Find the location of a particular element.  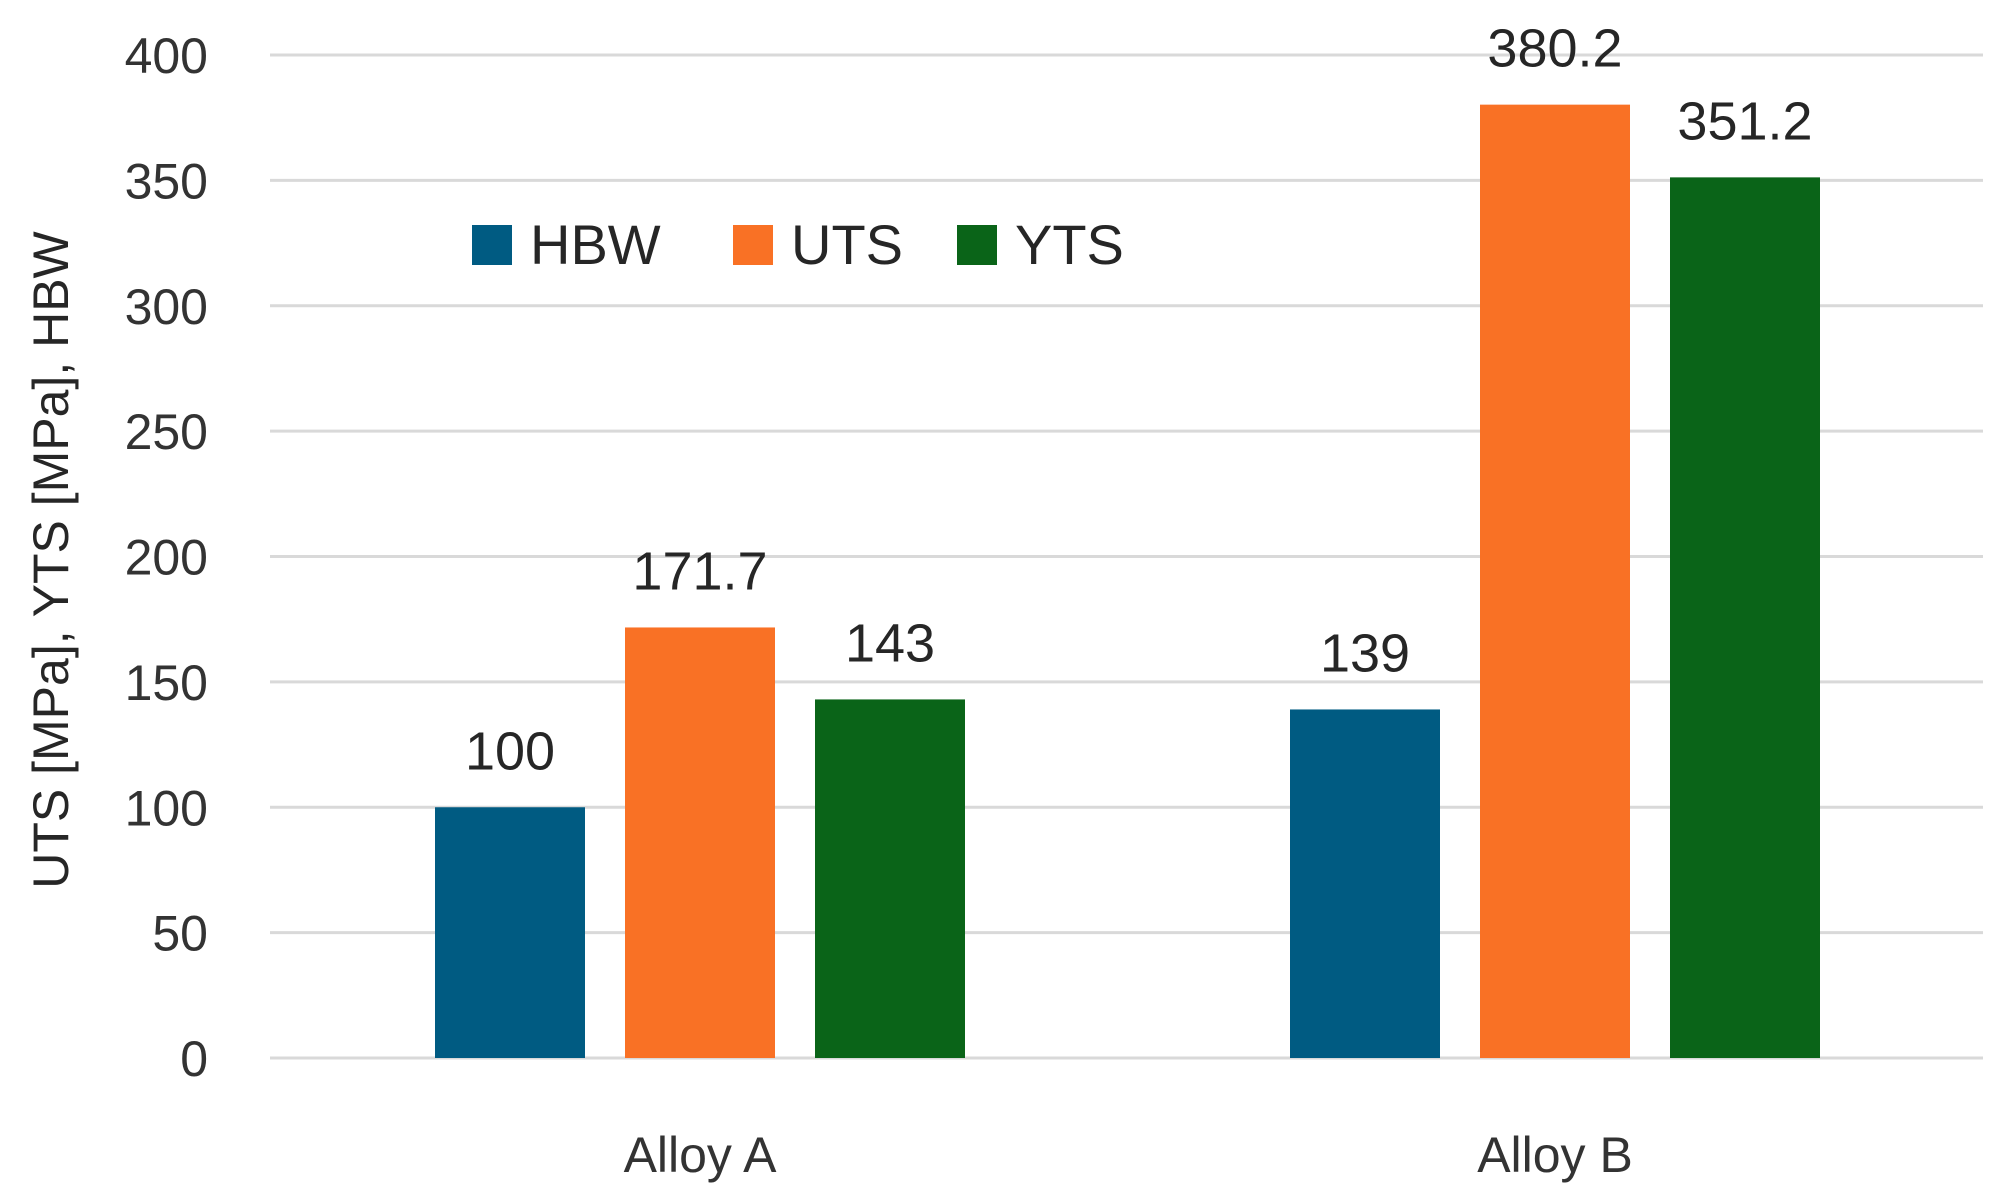

legend-swatch-hbw is located at coordinates (492, 245).